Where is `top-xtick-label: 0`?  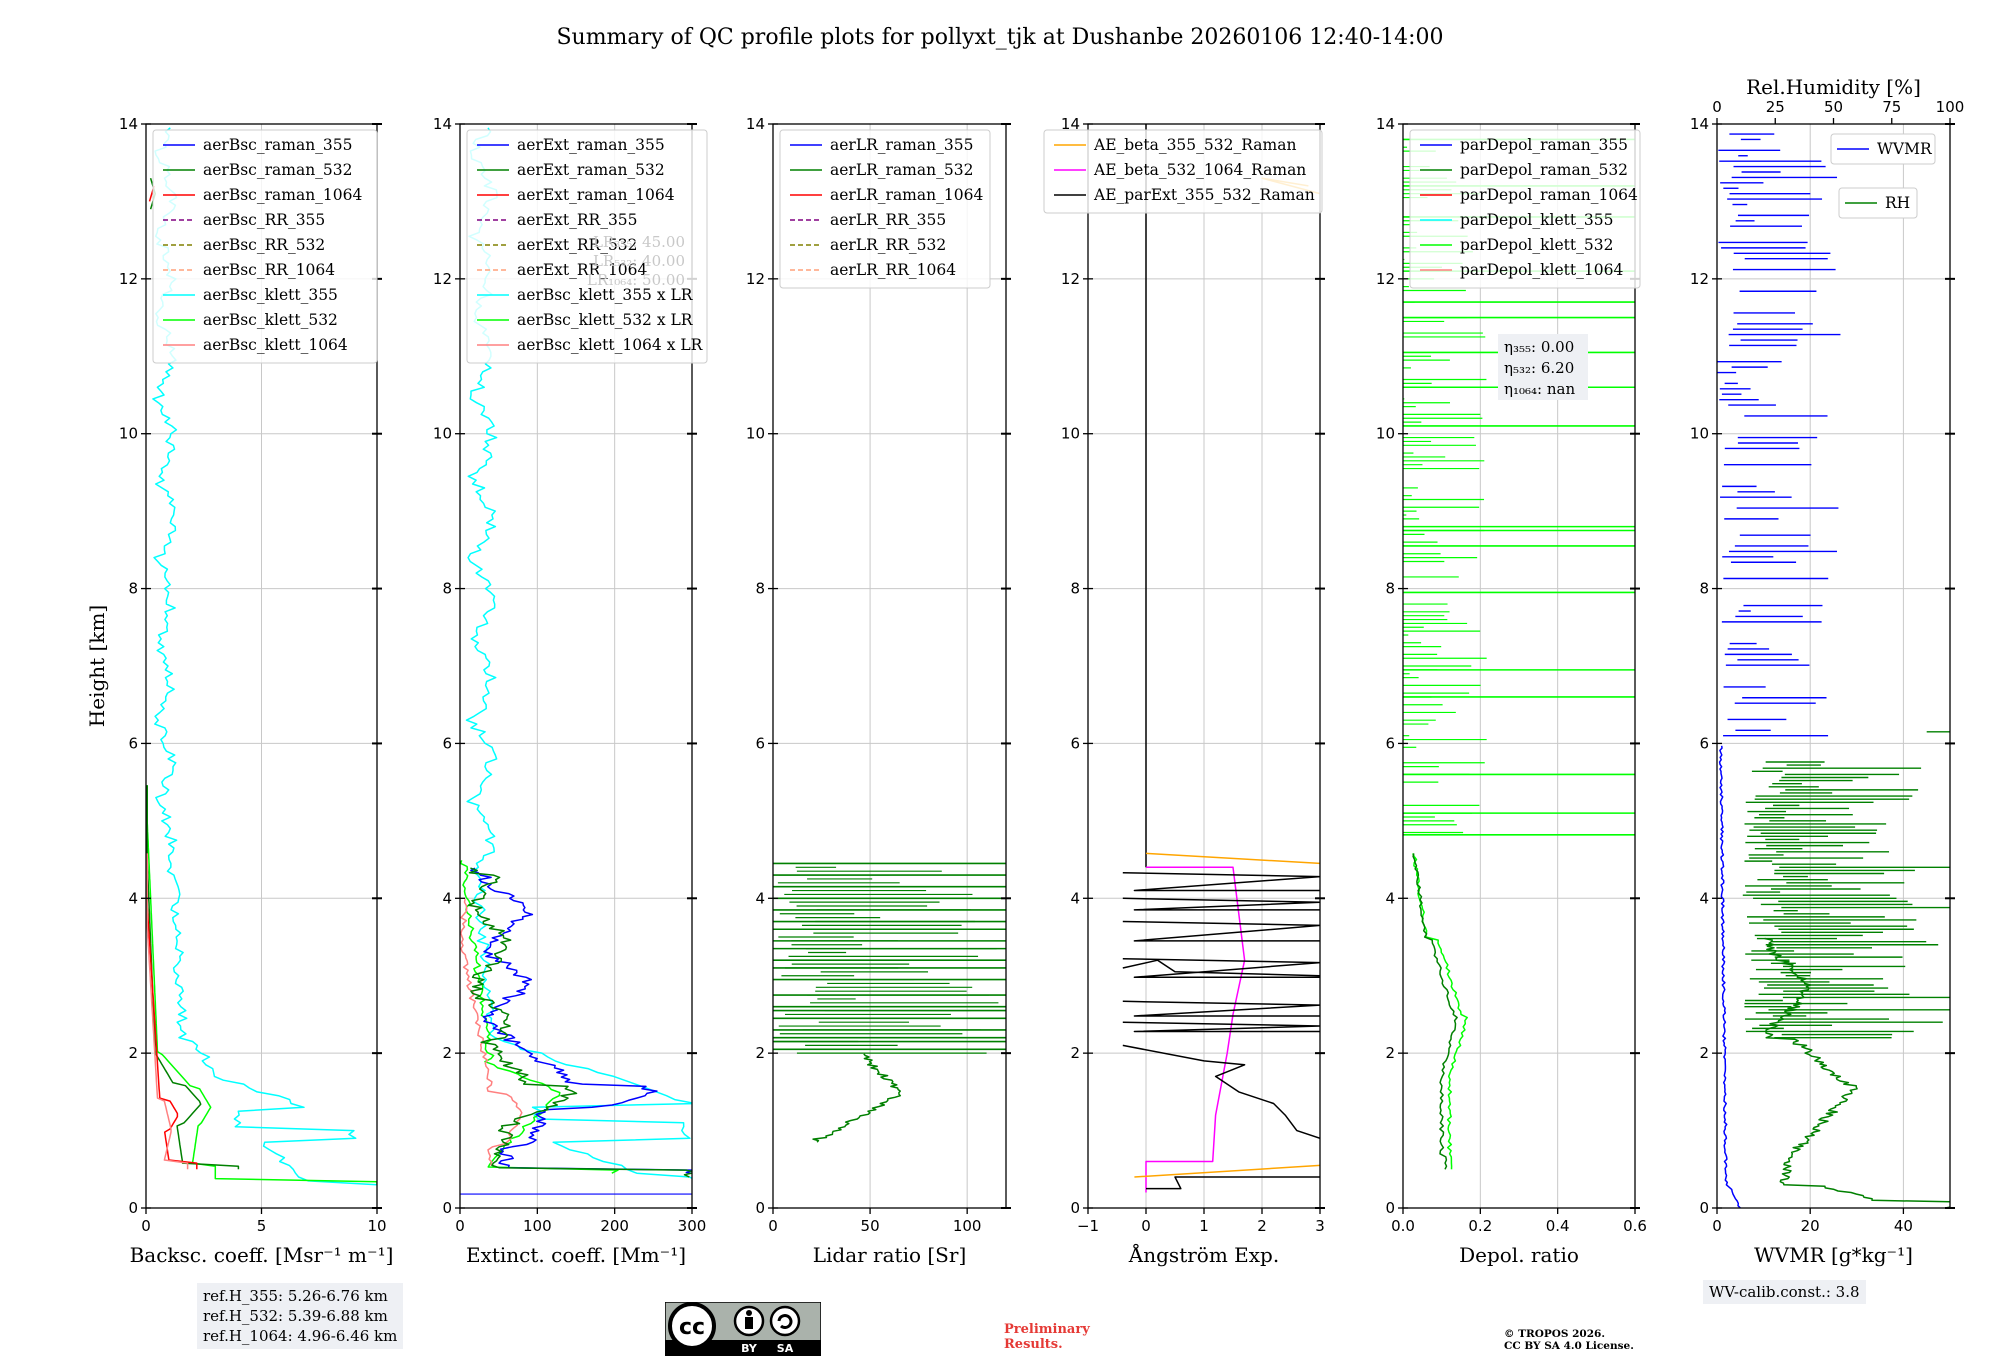
top-xtick-label: 0 is located at coordinates (1717, 107).